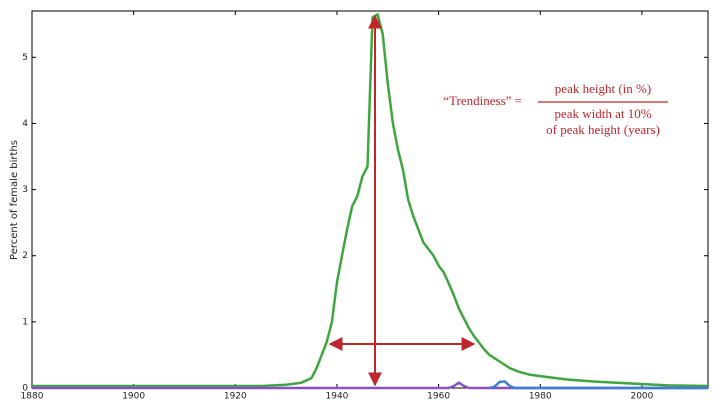 The image size is (715, 402). Describe the element at coordinates (32, 397) in the screenshot. I see `x-tick-label: 1880` at that location.